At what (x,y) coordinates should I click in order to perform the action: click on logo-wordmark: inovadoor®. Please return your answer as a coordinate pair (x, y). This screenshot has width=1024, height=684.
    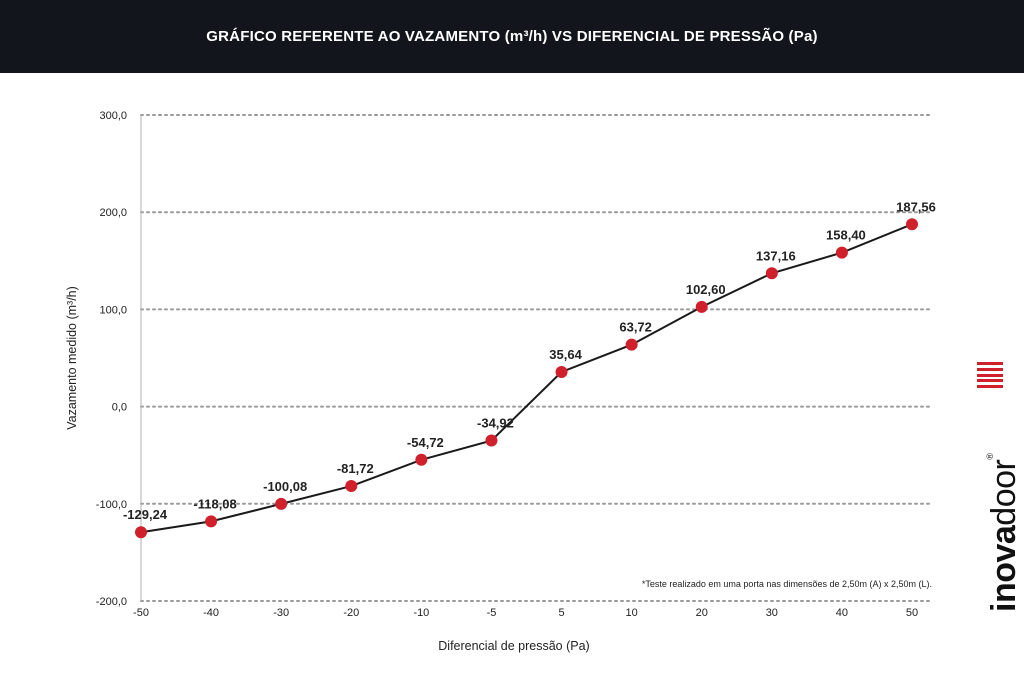
    Looking at the image, I should click on (1004, 532).